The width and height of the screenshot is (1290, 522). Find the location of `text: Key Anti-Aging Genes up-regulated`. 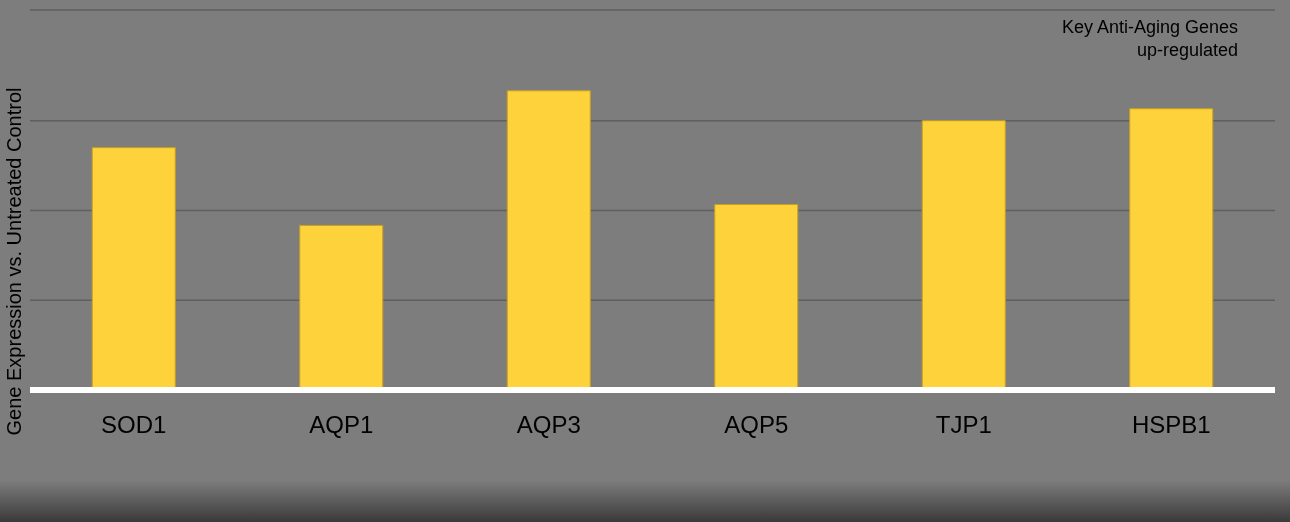

text: Key Anti-Aging Genes up-regulated is located at coordinates (1149, 39).